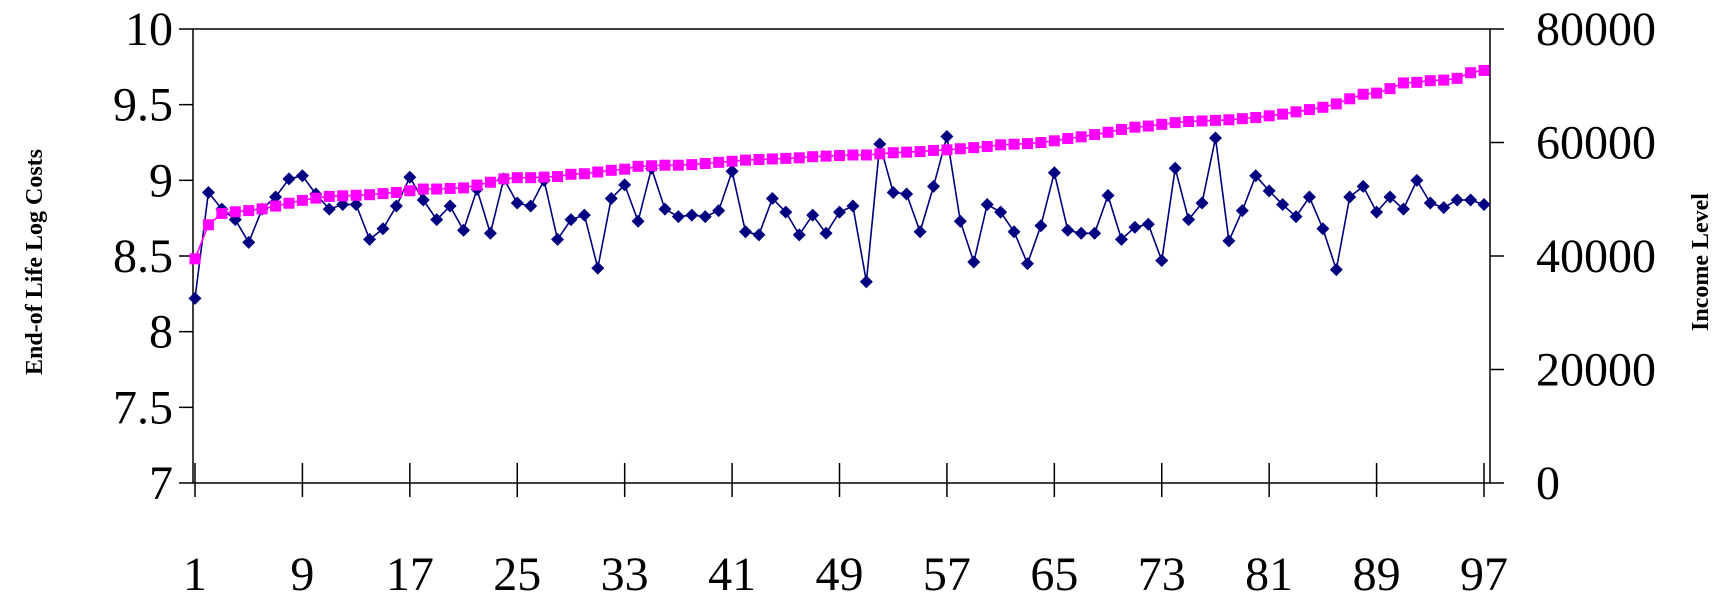 This screenshot has height=593, width=1722. I want to click on y-tick-label: 9.5, so click(143, 105).